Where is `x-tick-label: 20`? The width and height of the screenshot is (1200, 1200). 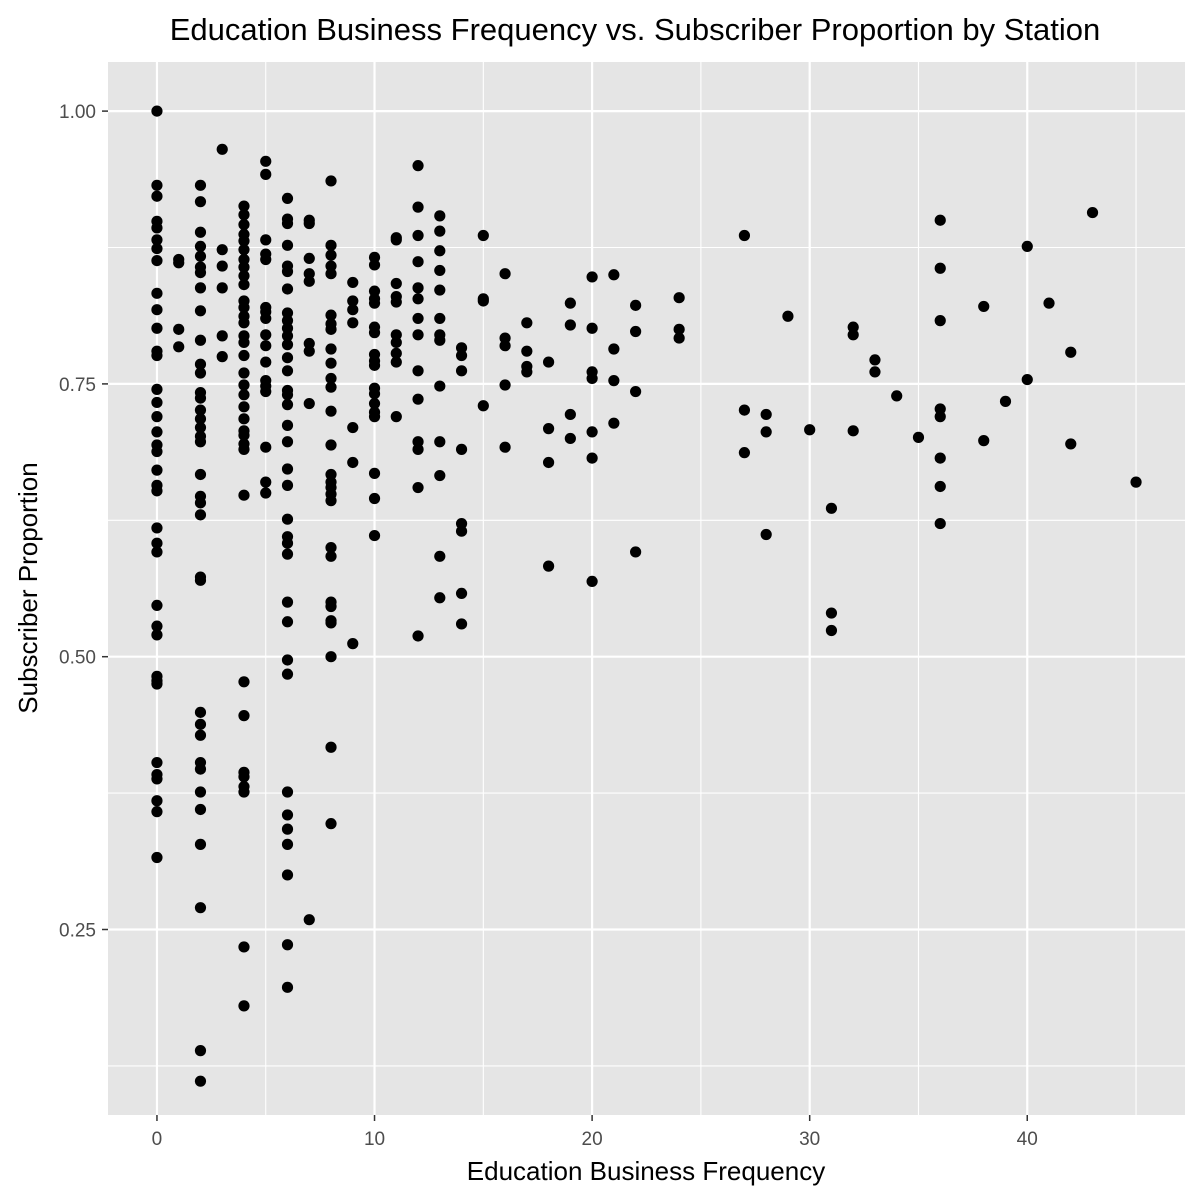 x-tick-label: 20 is located at coordinates (592, 1139).